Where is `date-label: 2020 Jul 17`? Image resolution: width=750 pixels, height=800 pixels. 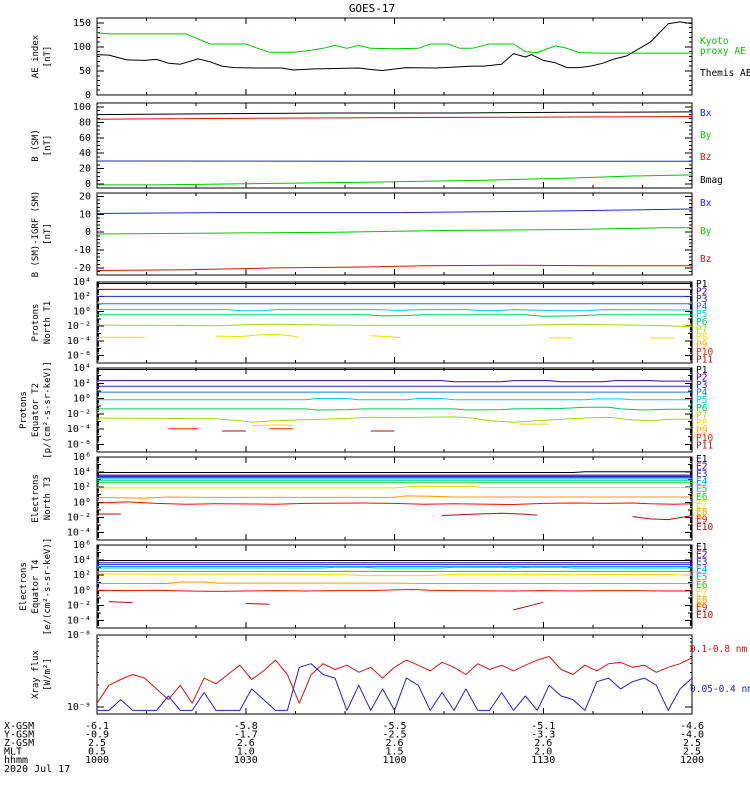
date-label: 2020 Jul 17 is located at coordinates (37, 769).